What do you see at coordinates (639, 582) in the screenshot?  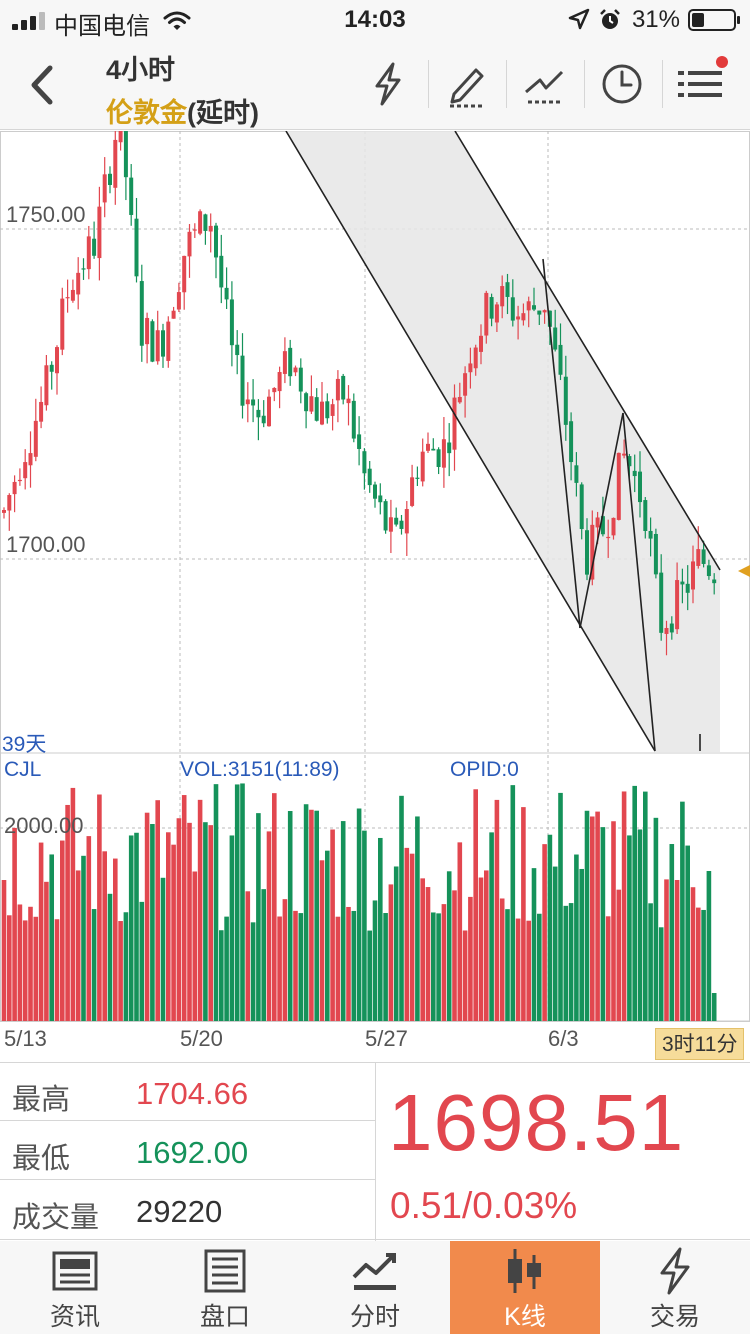 I see `zigzag-line` at bounding box center [639, 582].